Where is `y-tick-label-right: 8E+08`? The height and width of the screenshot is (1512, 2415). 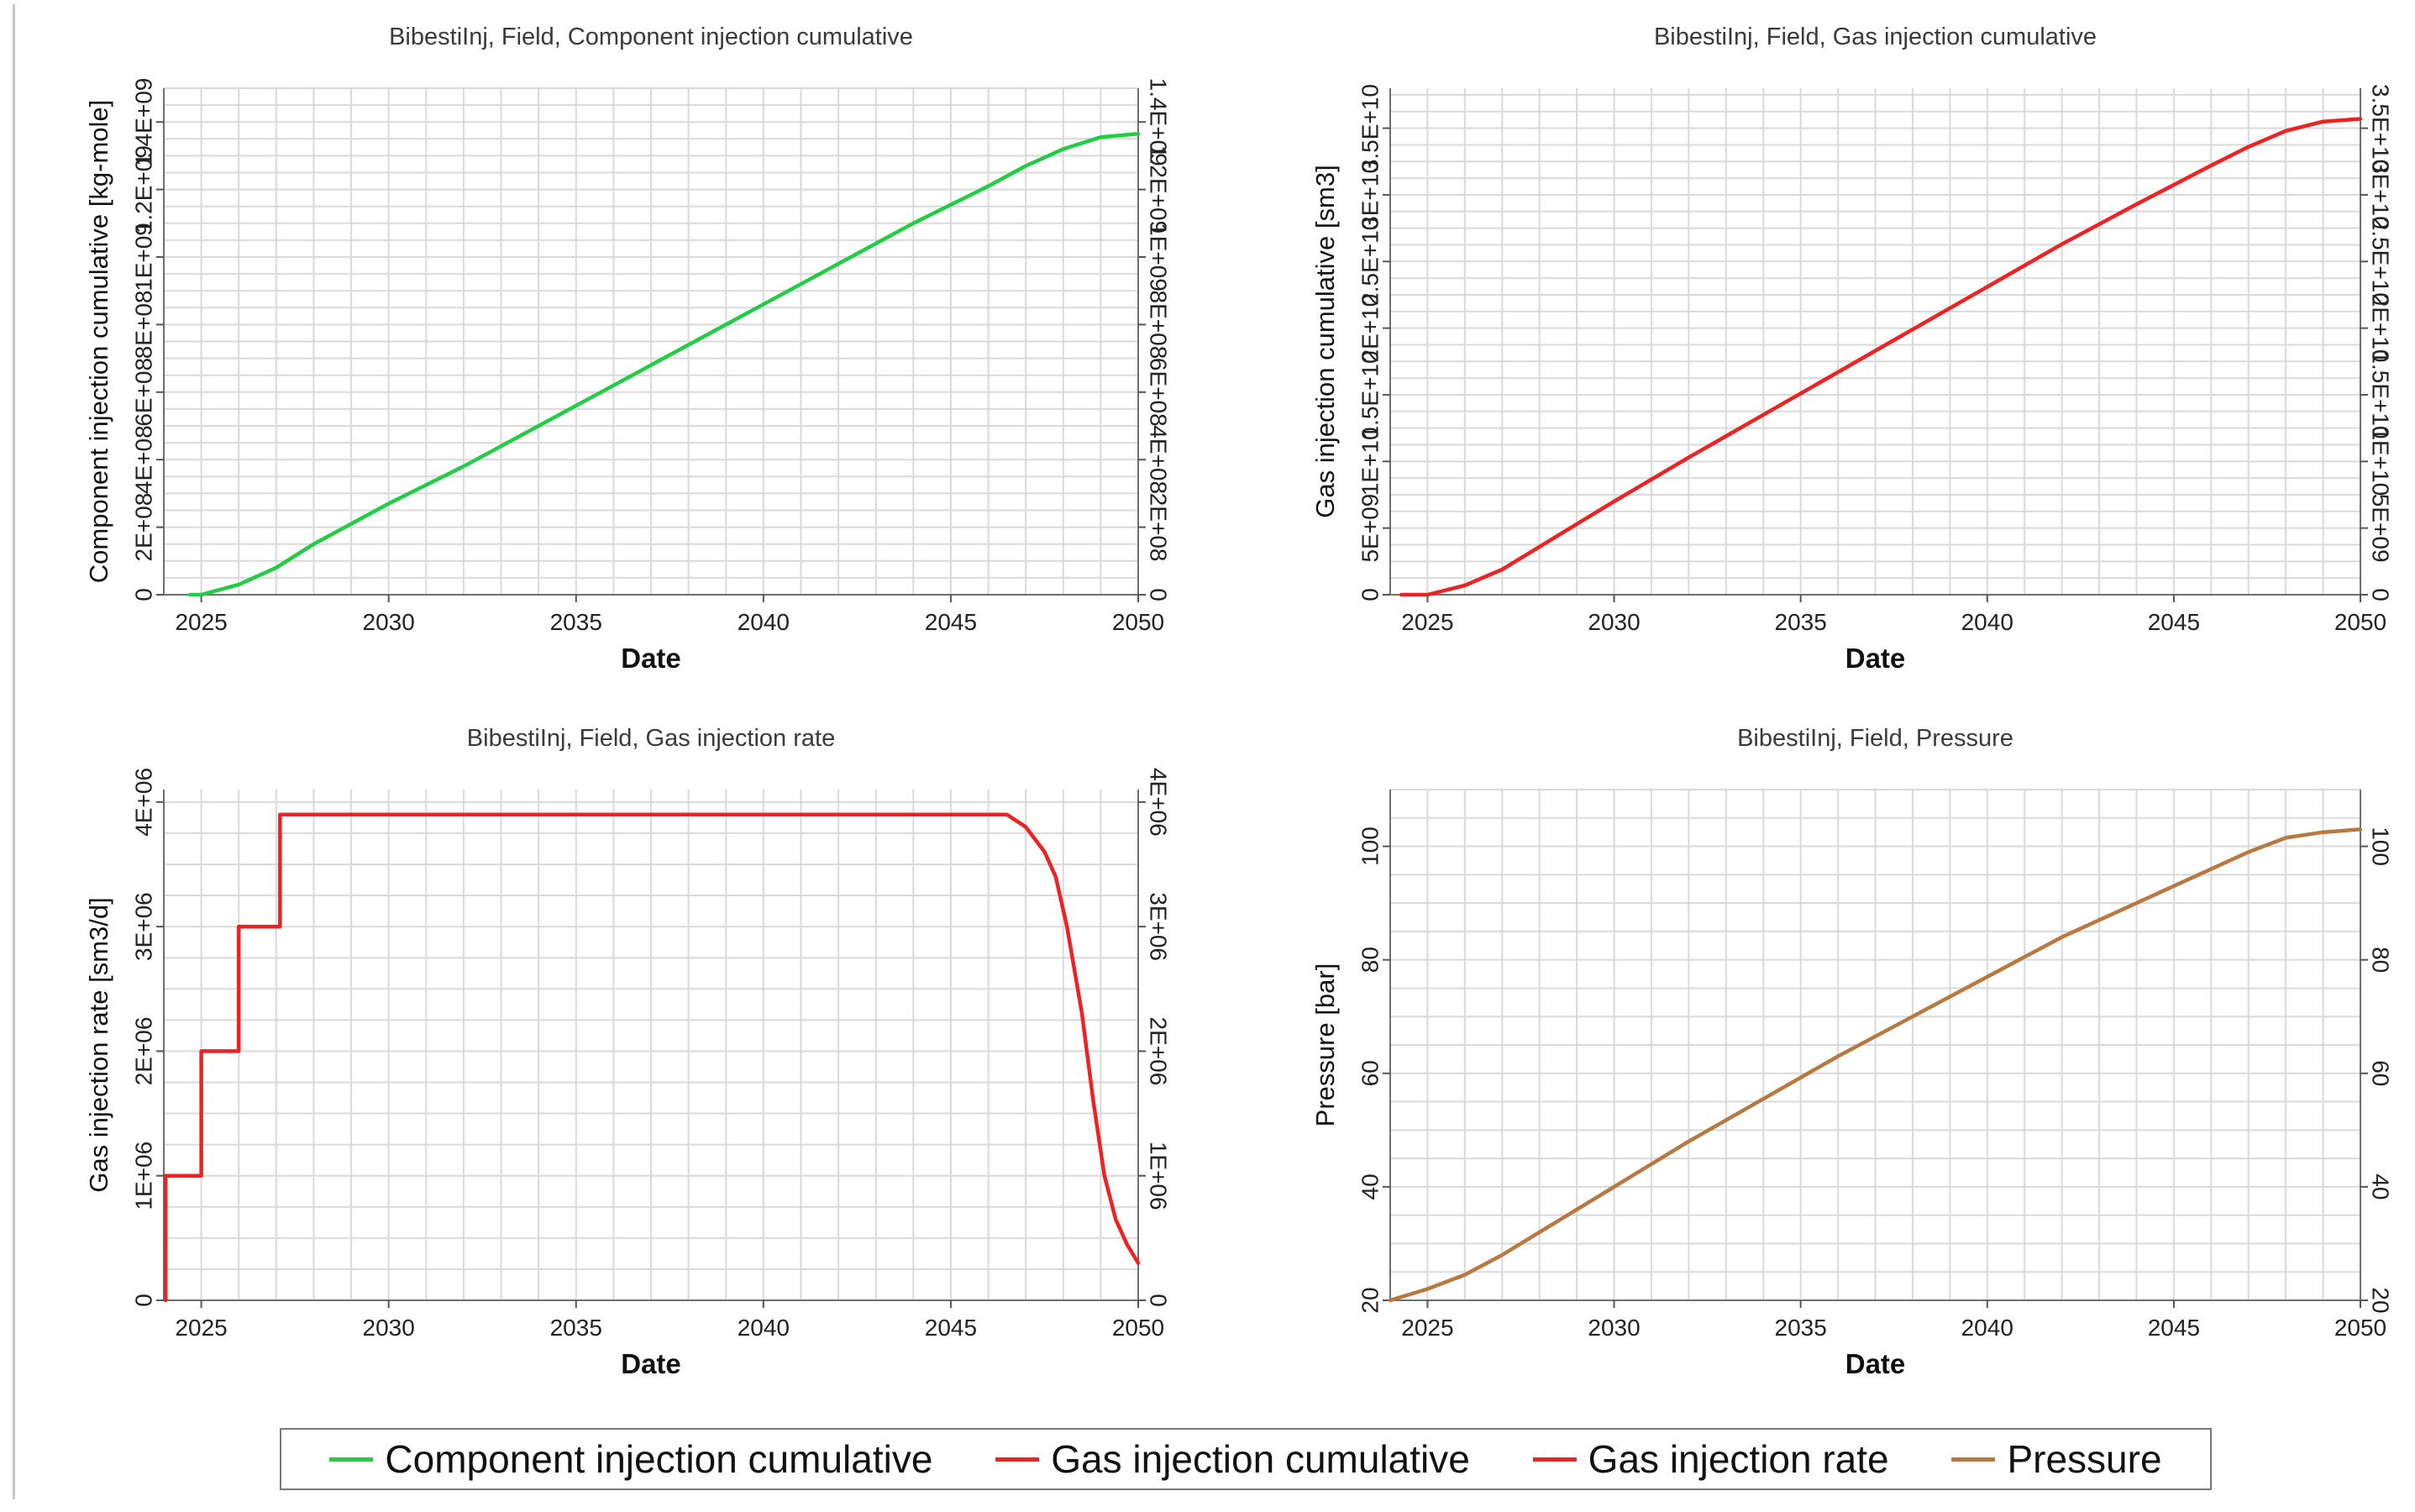
y-tick-label-right: 8E+08 is located at coordinates (1159, 325).